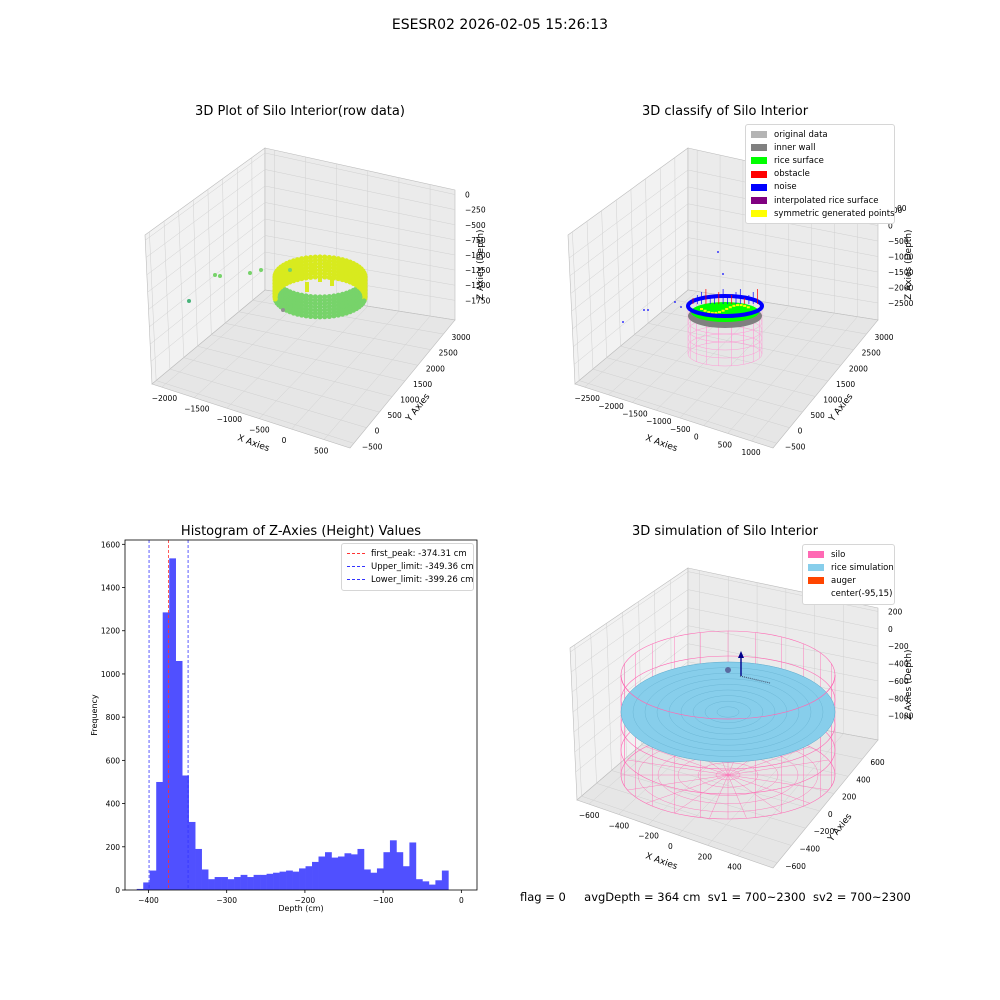 The image size is (1000, 1000). What do you see at coordinates (820, 187) in the screenshot?
I see `panel2-legend-item: noise` at bounding box center [820, 187].